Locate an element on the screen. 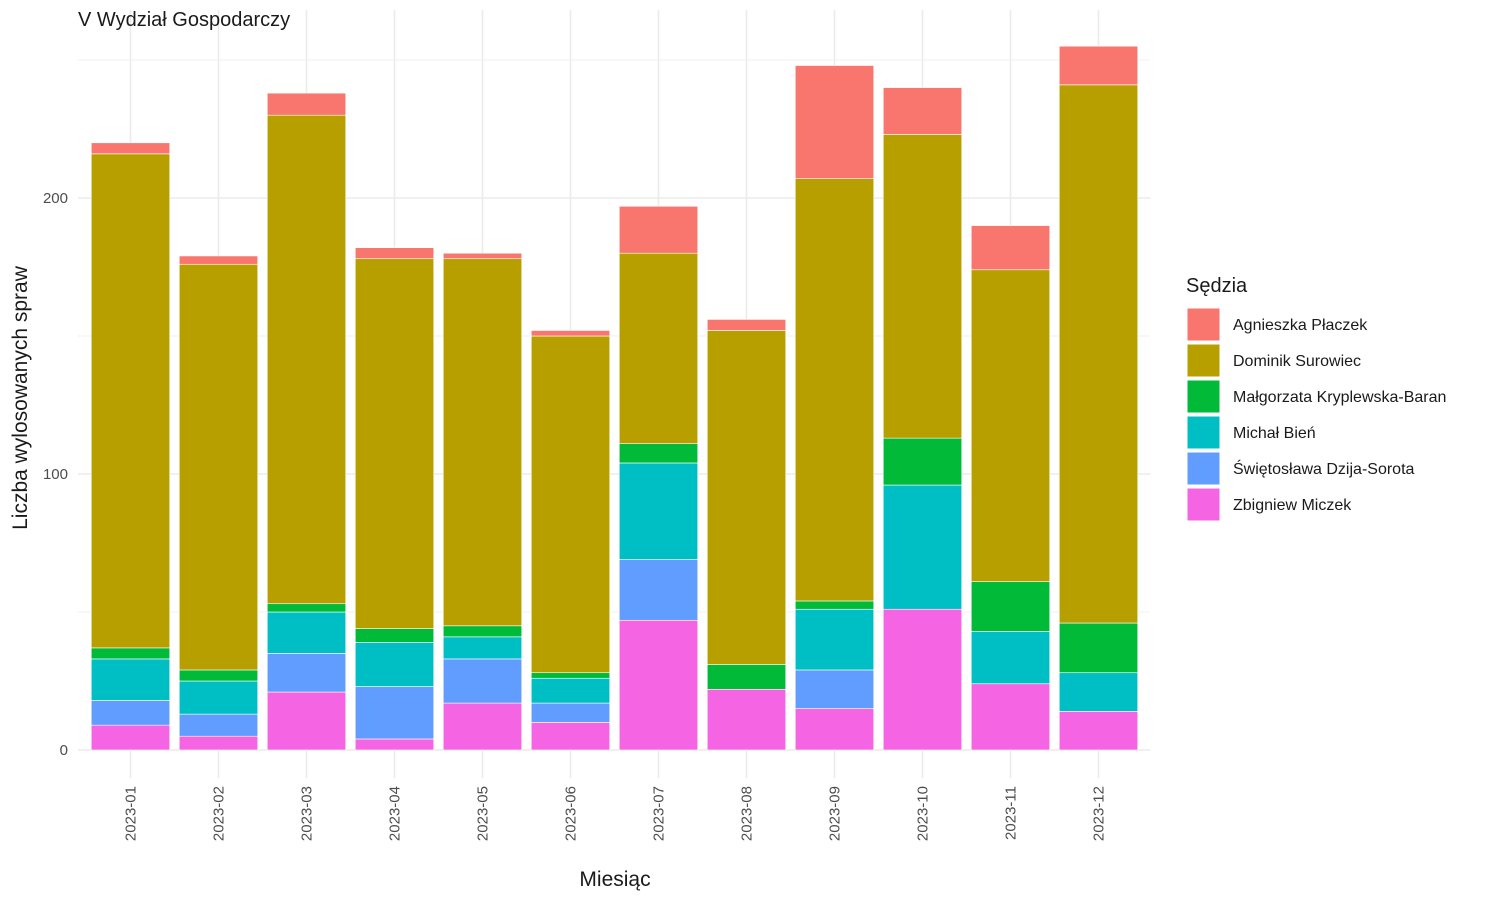 The image size is (1500, 905). y-axis-title: Liczba wylosowanych spraw is located at coordinates (20, 397).